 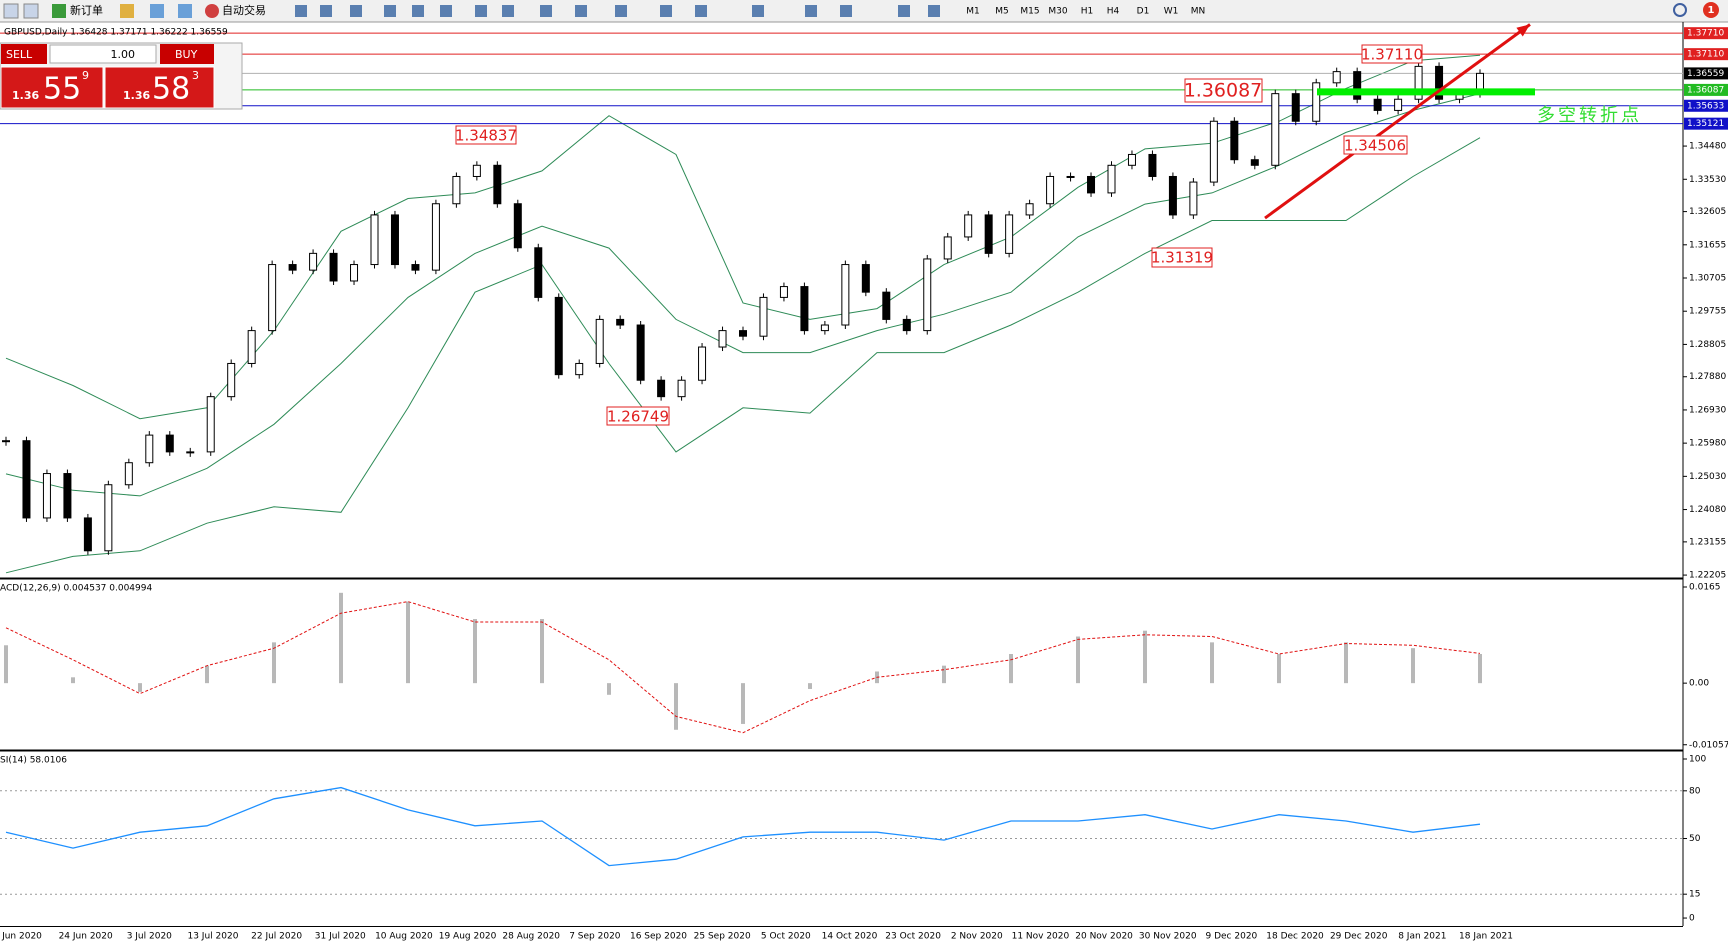 I want to click on buy-price-box, so click(x=159, y=87).